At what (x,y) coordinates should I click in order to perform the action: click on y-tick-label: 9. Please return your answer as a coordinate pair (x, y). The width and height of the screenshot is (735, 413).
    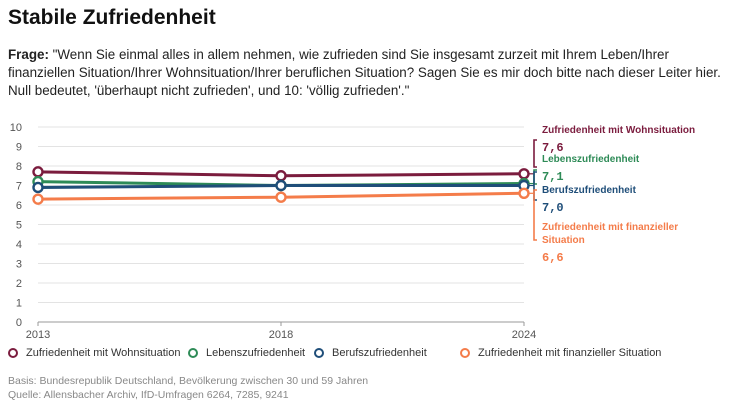
    Looking at the image, I should click on (19, 148).